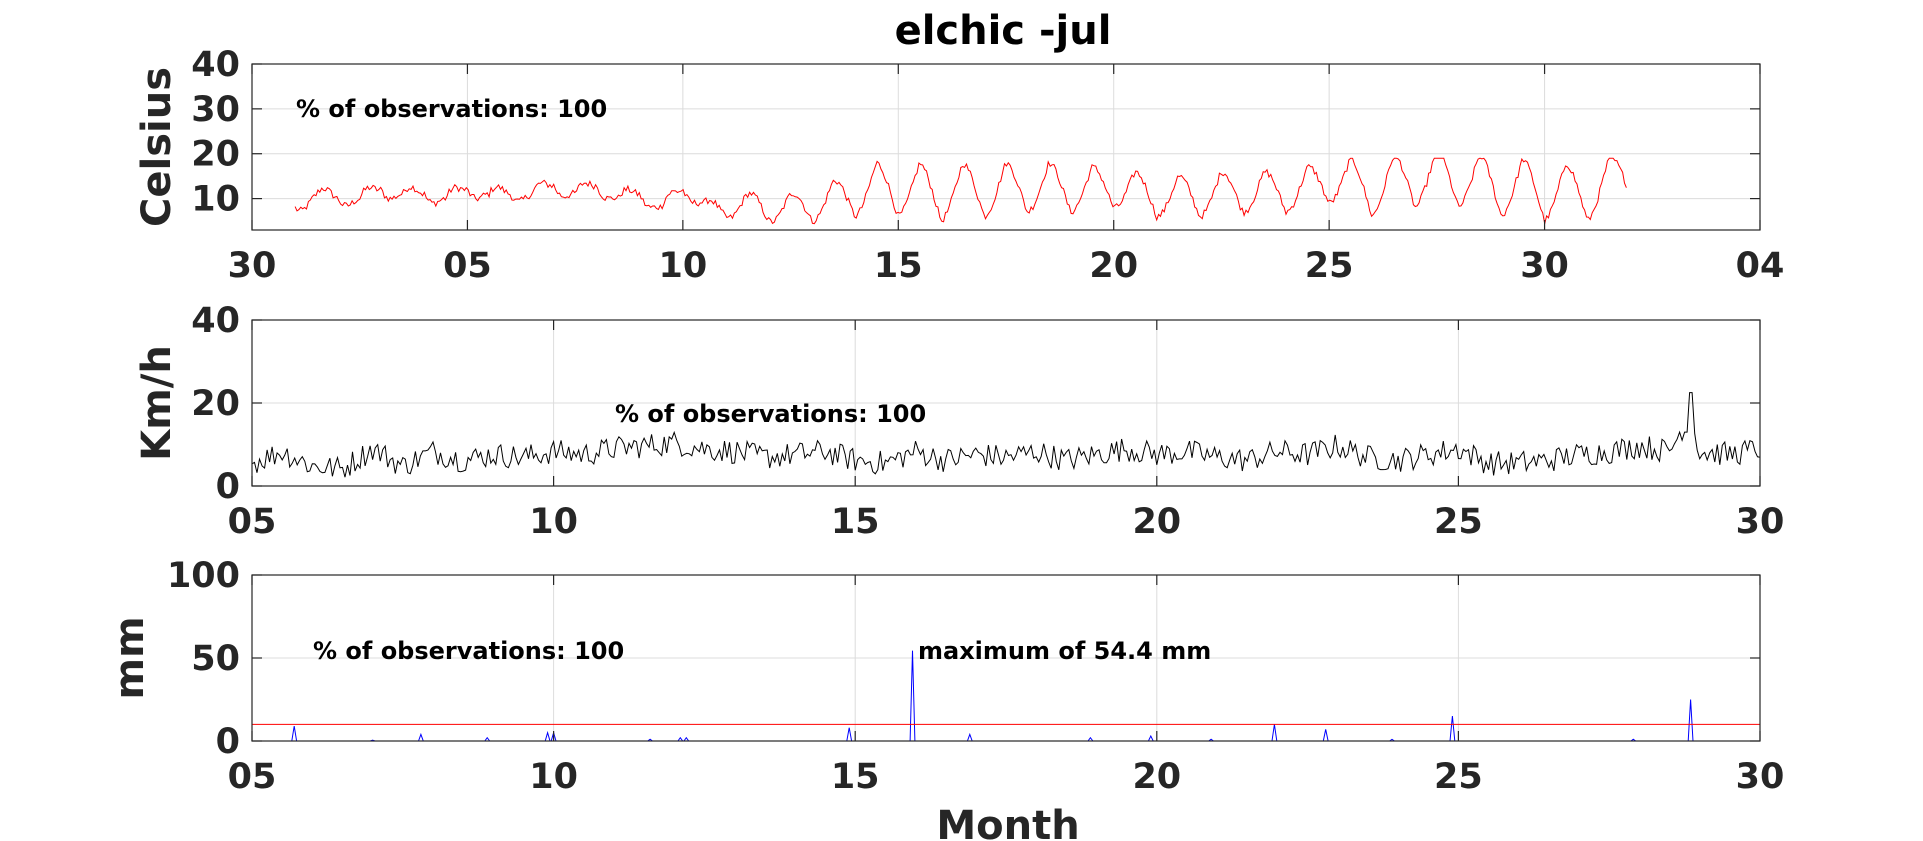  Describe the element at coordinates (215, 404) in the screenshot. I see `wind-ytick-label: 20` at that location.